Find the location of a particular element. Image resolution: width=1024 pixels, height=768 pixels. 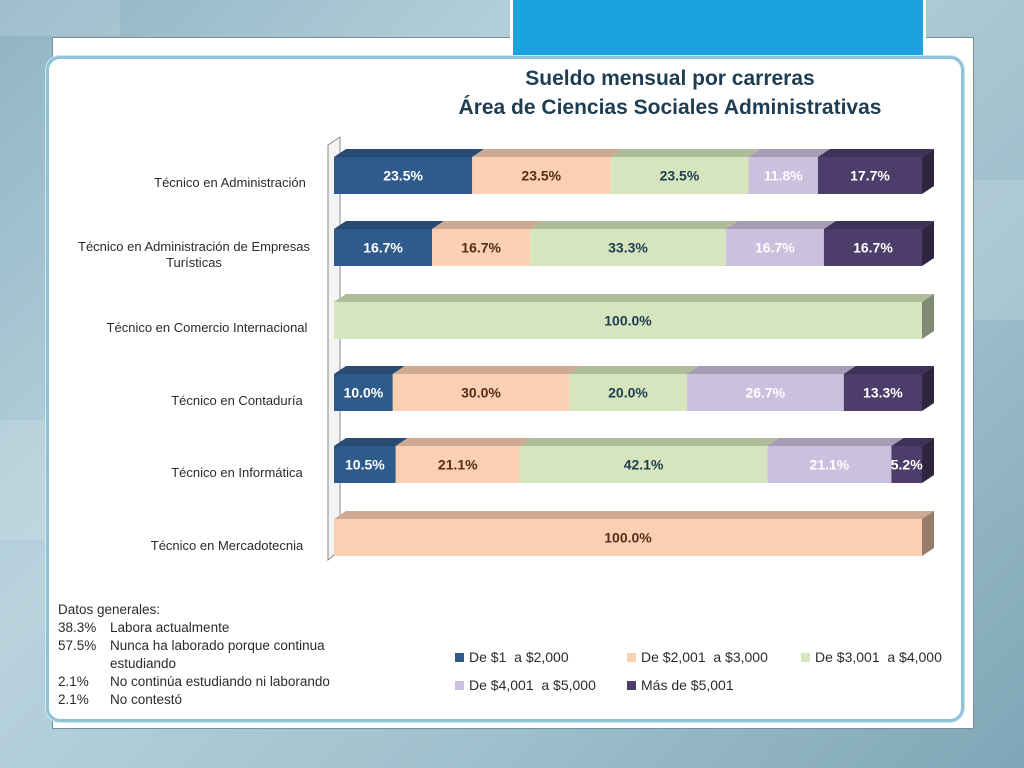

data-label: 26.7% is located at coordinates (765, 393).